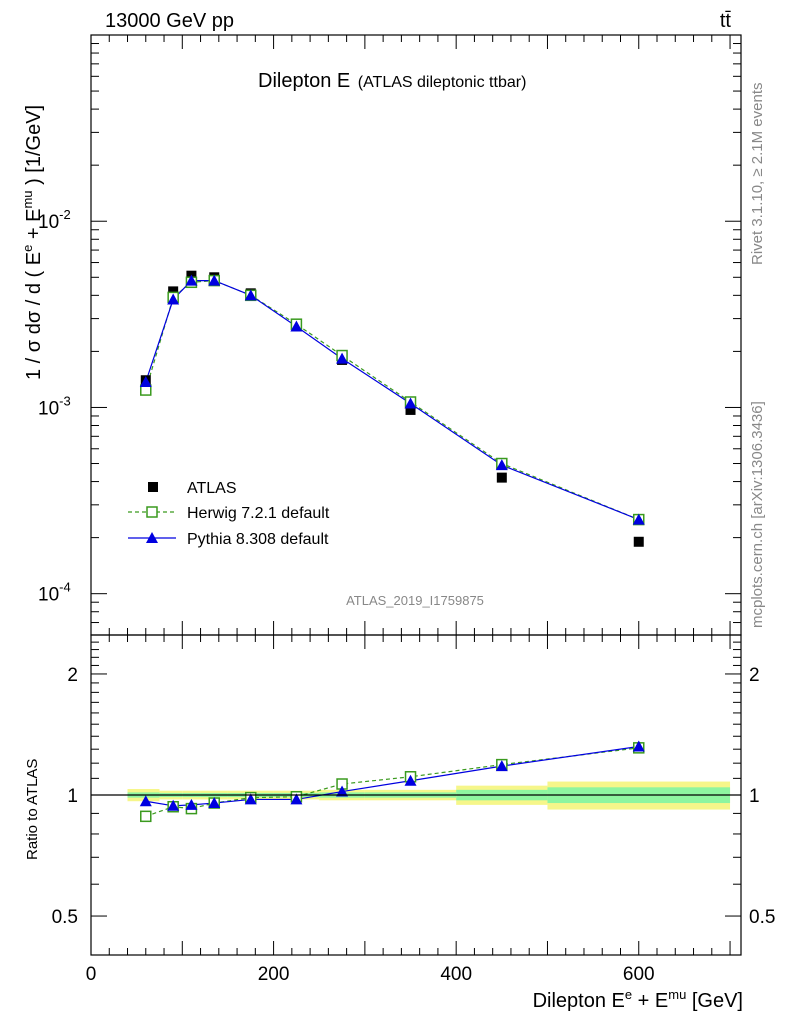  What do you see at coordinates (638, 999) in the screenshot?
I see `x-axis-label: Dilepton Ee + Emu [GeV]` at bounding box center [638, 999].